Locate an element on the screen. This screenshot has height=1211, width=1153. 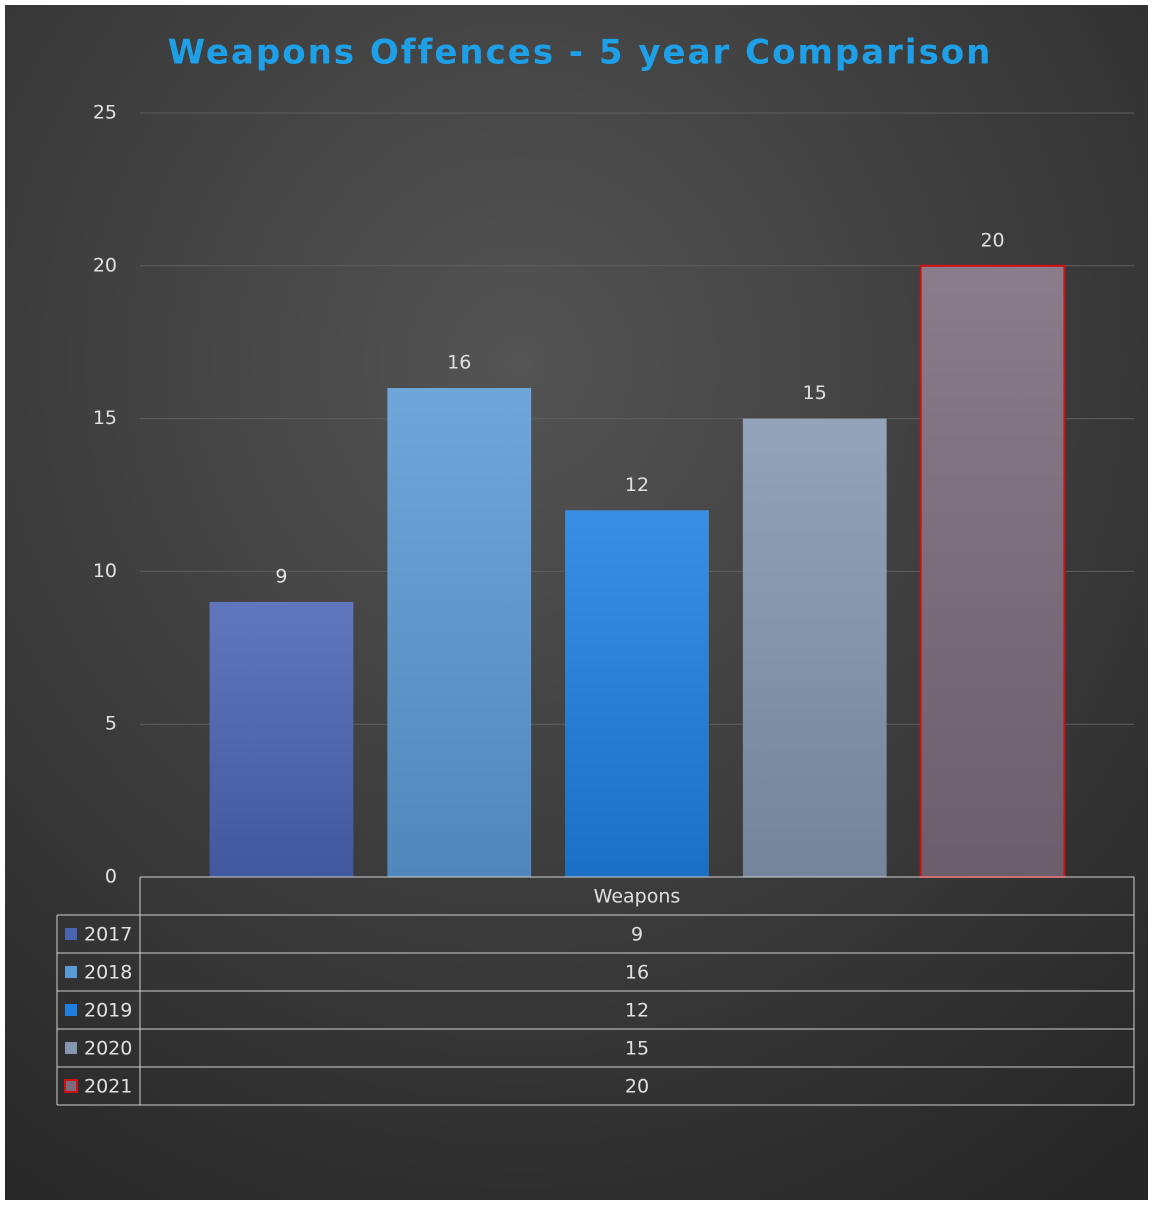
legend-label: 2019 is located at coordinates (108, 1011).